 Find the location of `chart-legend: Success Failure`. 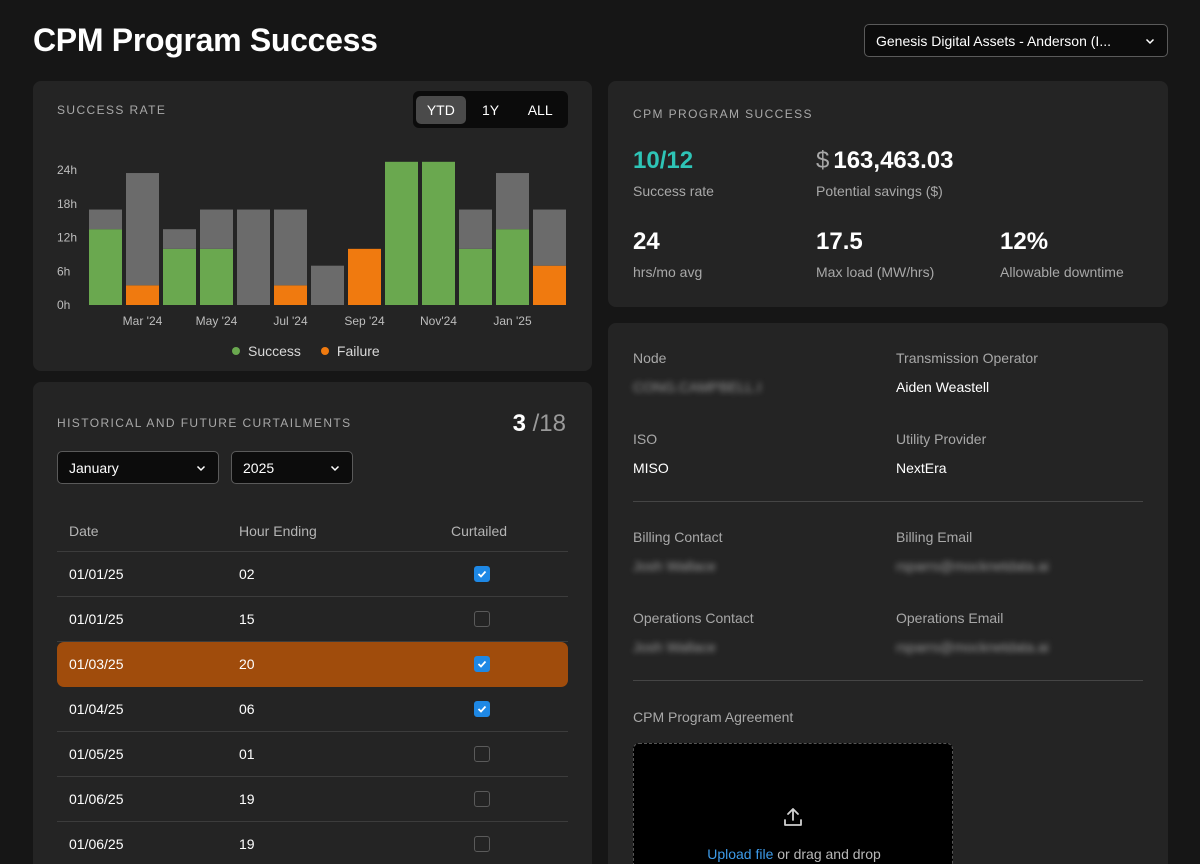

chart-legend: Success Failure is located at coordinates (306, 351).